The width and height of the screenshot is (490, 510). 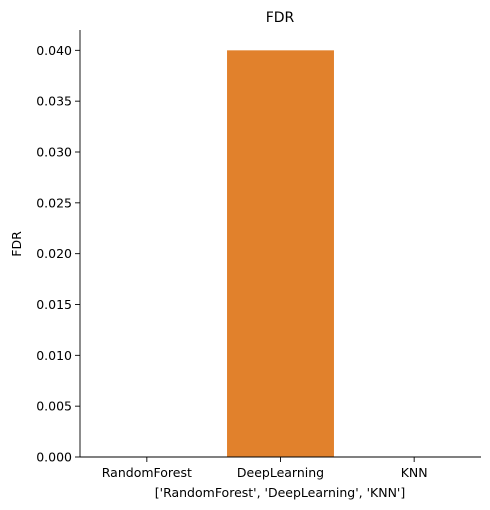 I want to click on y-tick-label: 0.040, so click(x=54, y=50).